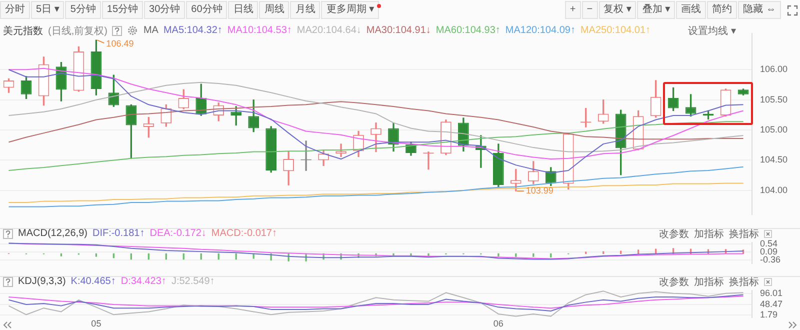 This screenshot has width=800, height=330. Describe the element at coordinates (274, 10) in the screenshot. I see `text: 周线` at that location.